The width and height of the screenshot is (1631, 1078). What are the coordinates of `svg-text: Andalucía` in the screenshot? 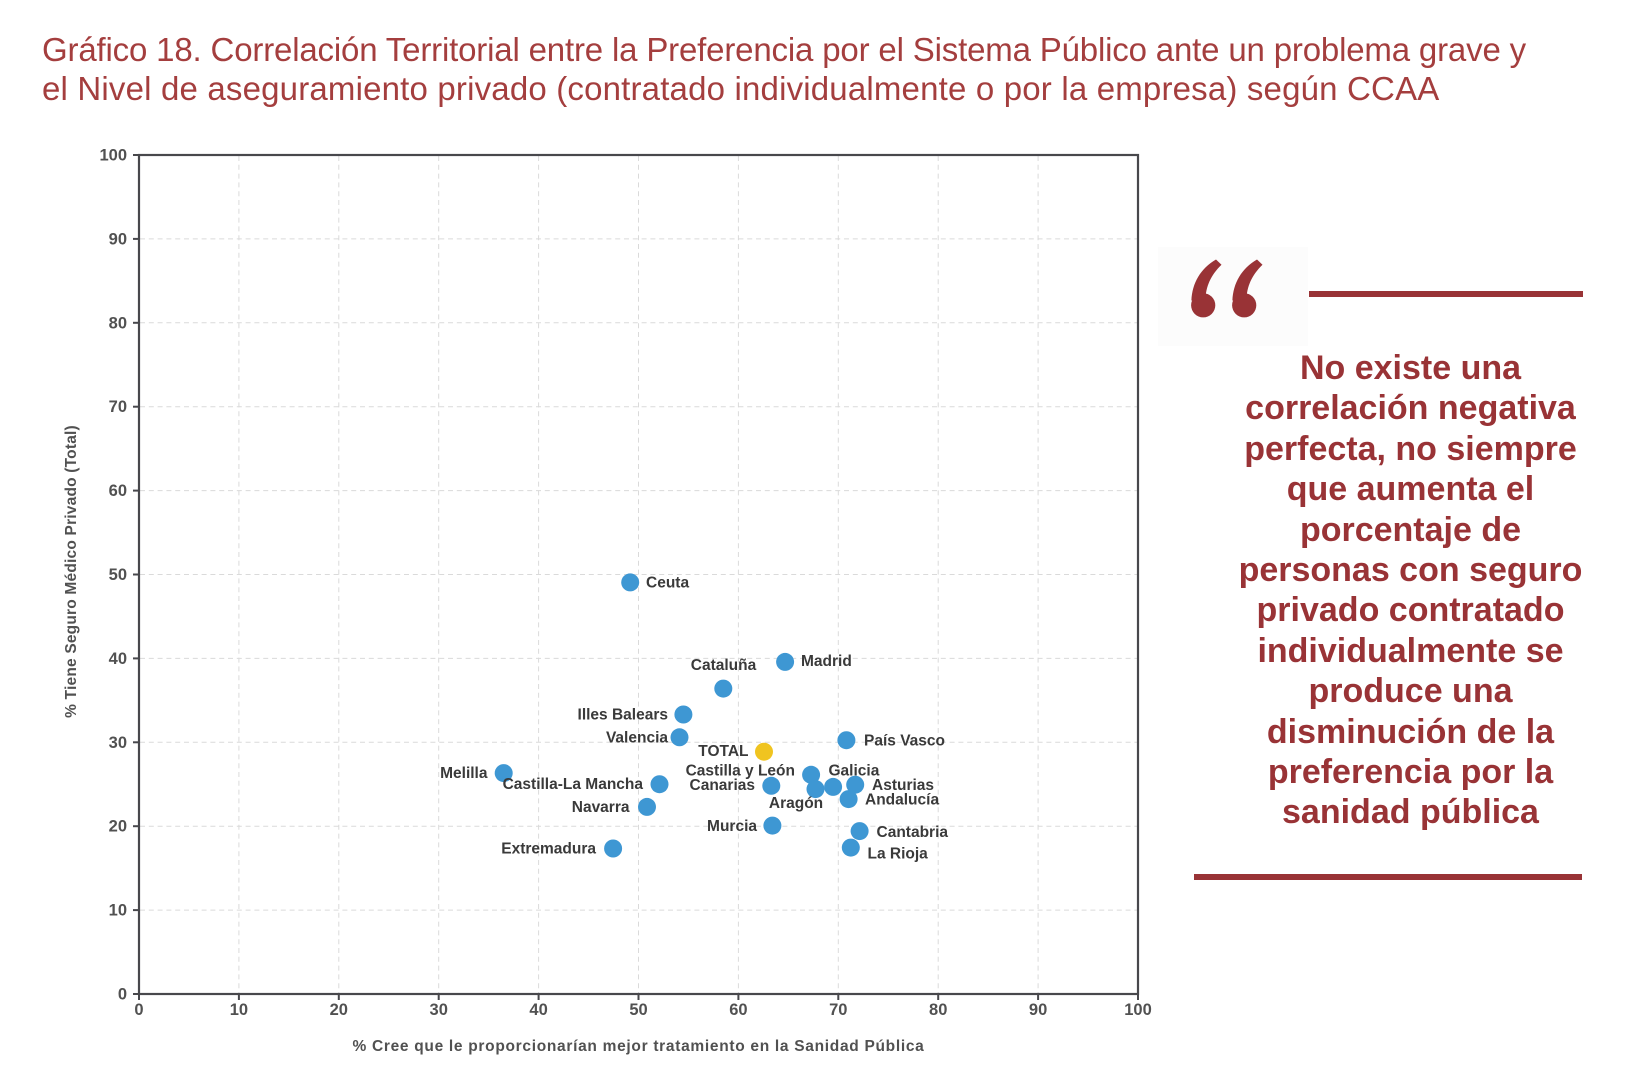 It's located at (902, 800).